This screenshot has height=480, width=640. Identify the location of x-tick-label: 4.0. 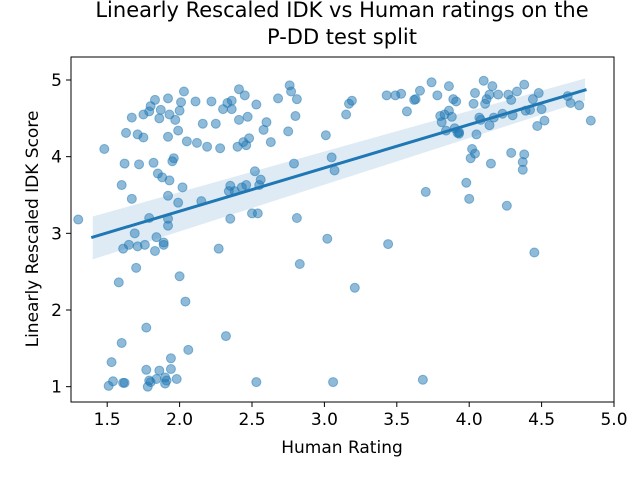
(469, 420).